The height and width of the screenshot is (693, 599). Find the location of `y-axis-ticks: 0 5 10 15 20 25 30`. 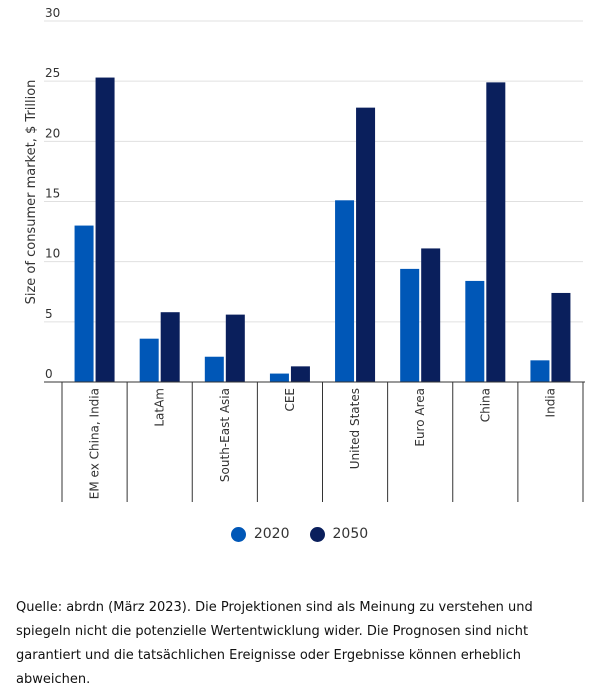

y-axis-ticks: 0 5 10 15 20 25 30 is located at coordinates (52, 193).